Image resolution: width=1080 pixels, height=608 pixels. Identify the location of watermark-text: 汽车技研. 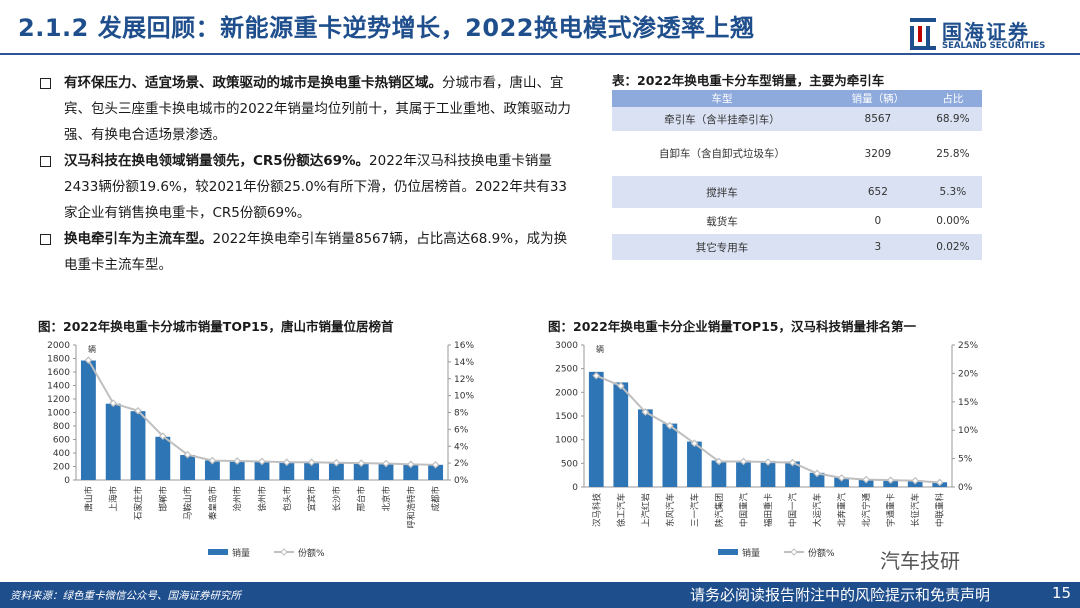
(920, 561).